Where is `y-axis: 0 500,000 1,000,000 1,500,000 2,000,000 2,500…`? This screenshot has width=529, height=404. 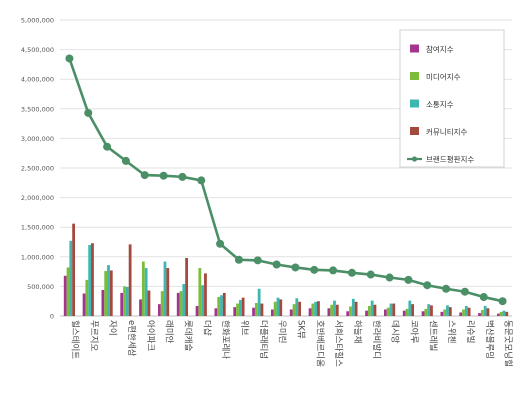 y-axis: 0 500,000 1,000,000 1,500,000 2,000,000 2,500… is located at coordinates (37, 169).